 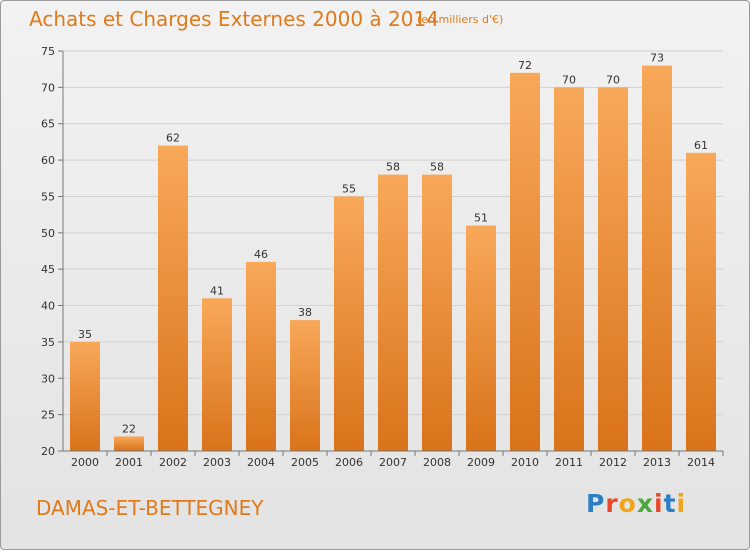 What do you see at coordinates (48, 378) in the screenshot?
I see `y-tick-label: 30` at bounding box center [48, 378].